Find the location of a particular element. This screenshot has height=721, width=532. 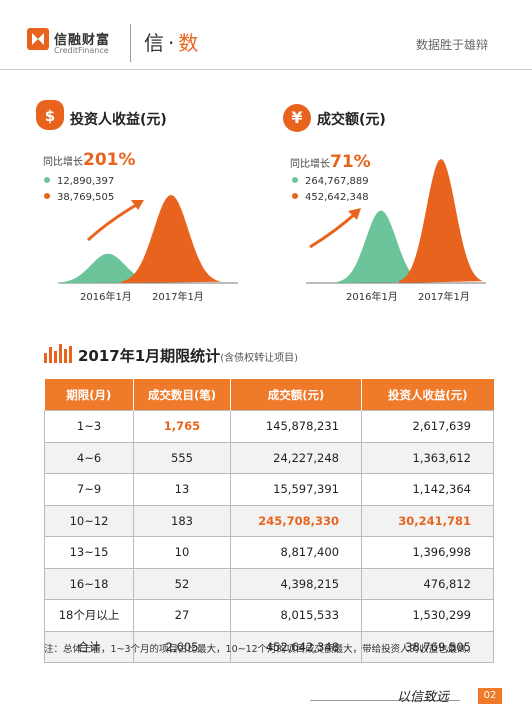

investor-legend-2: 38,769,505 is located at coordinates (79, 197).